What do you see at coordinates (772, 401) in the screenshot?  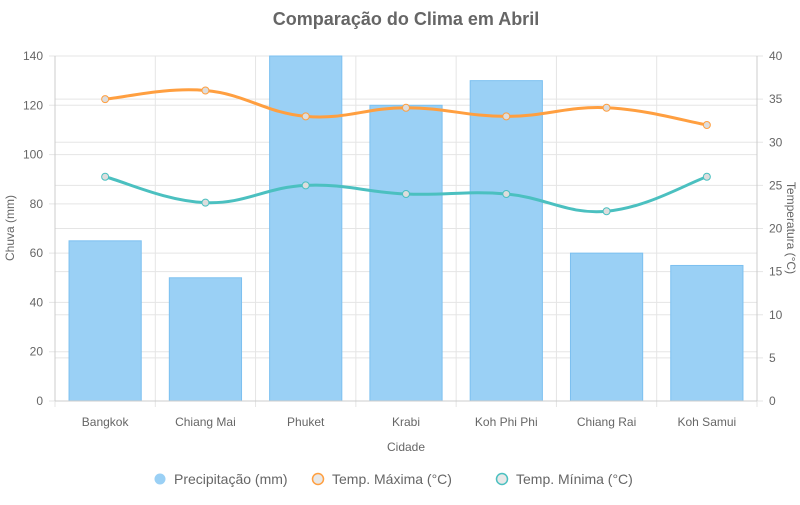 I see `y-right-tick-label: 0` at bounding box center [772, 401].